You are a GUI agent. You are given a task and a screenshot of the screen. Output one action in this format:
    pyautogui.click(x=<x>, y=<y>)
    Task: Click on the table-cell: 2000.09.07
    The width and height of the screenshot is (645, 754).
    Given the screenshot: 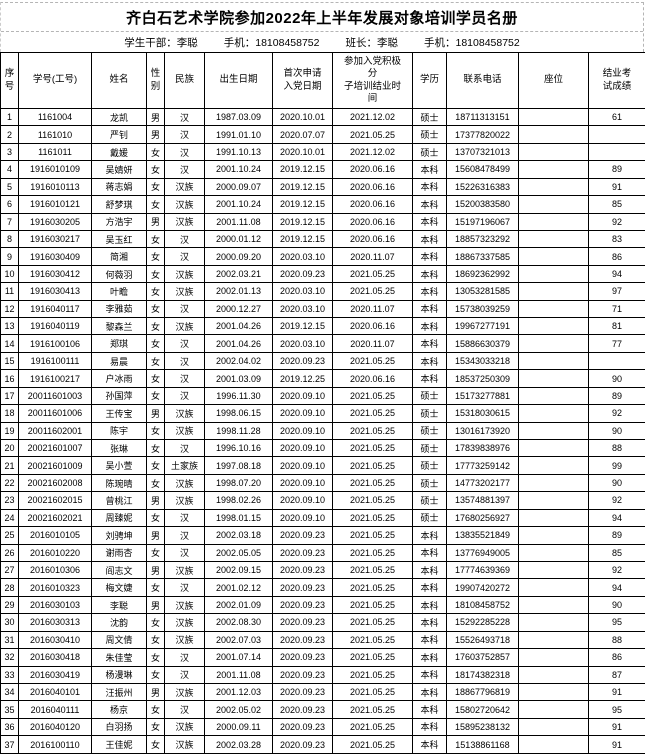 What is the action you would take?
    pyautogui.click(x=238, y=187)
    